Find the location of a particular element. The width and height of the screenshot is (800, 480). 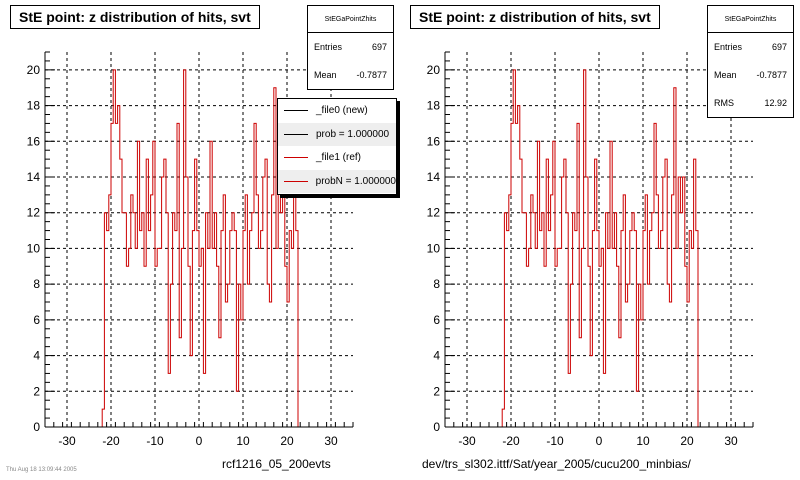

stats-row-rms: RMS 12.92 is located at coordinates (750, 103).